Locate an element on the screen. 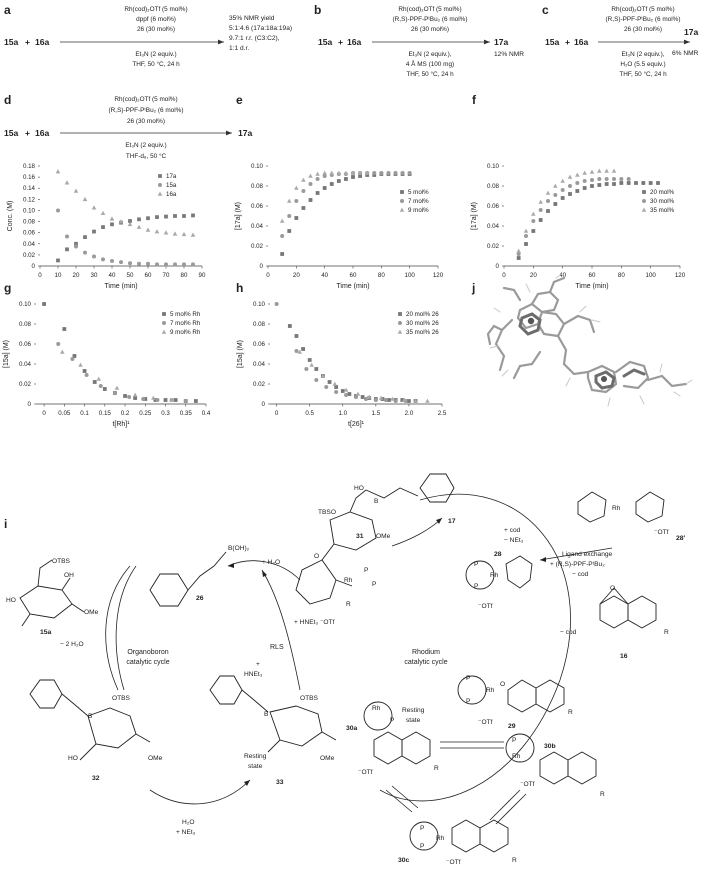 This screenshot has width=701, height=871. x-tick-label: 20 is located at coordinates (76, 275).